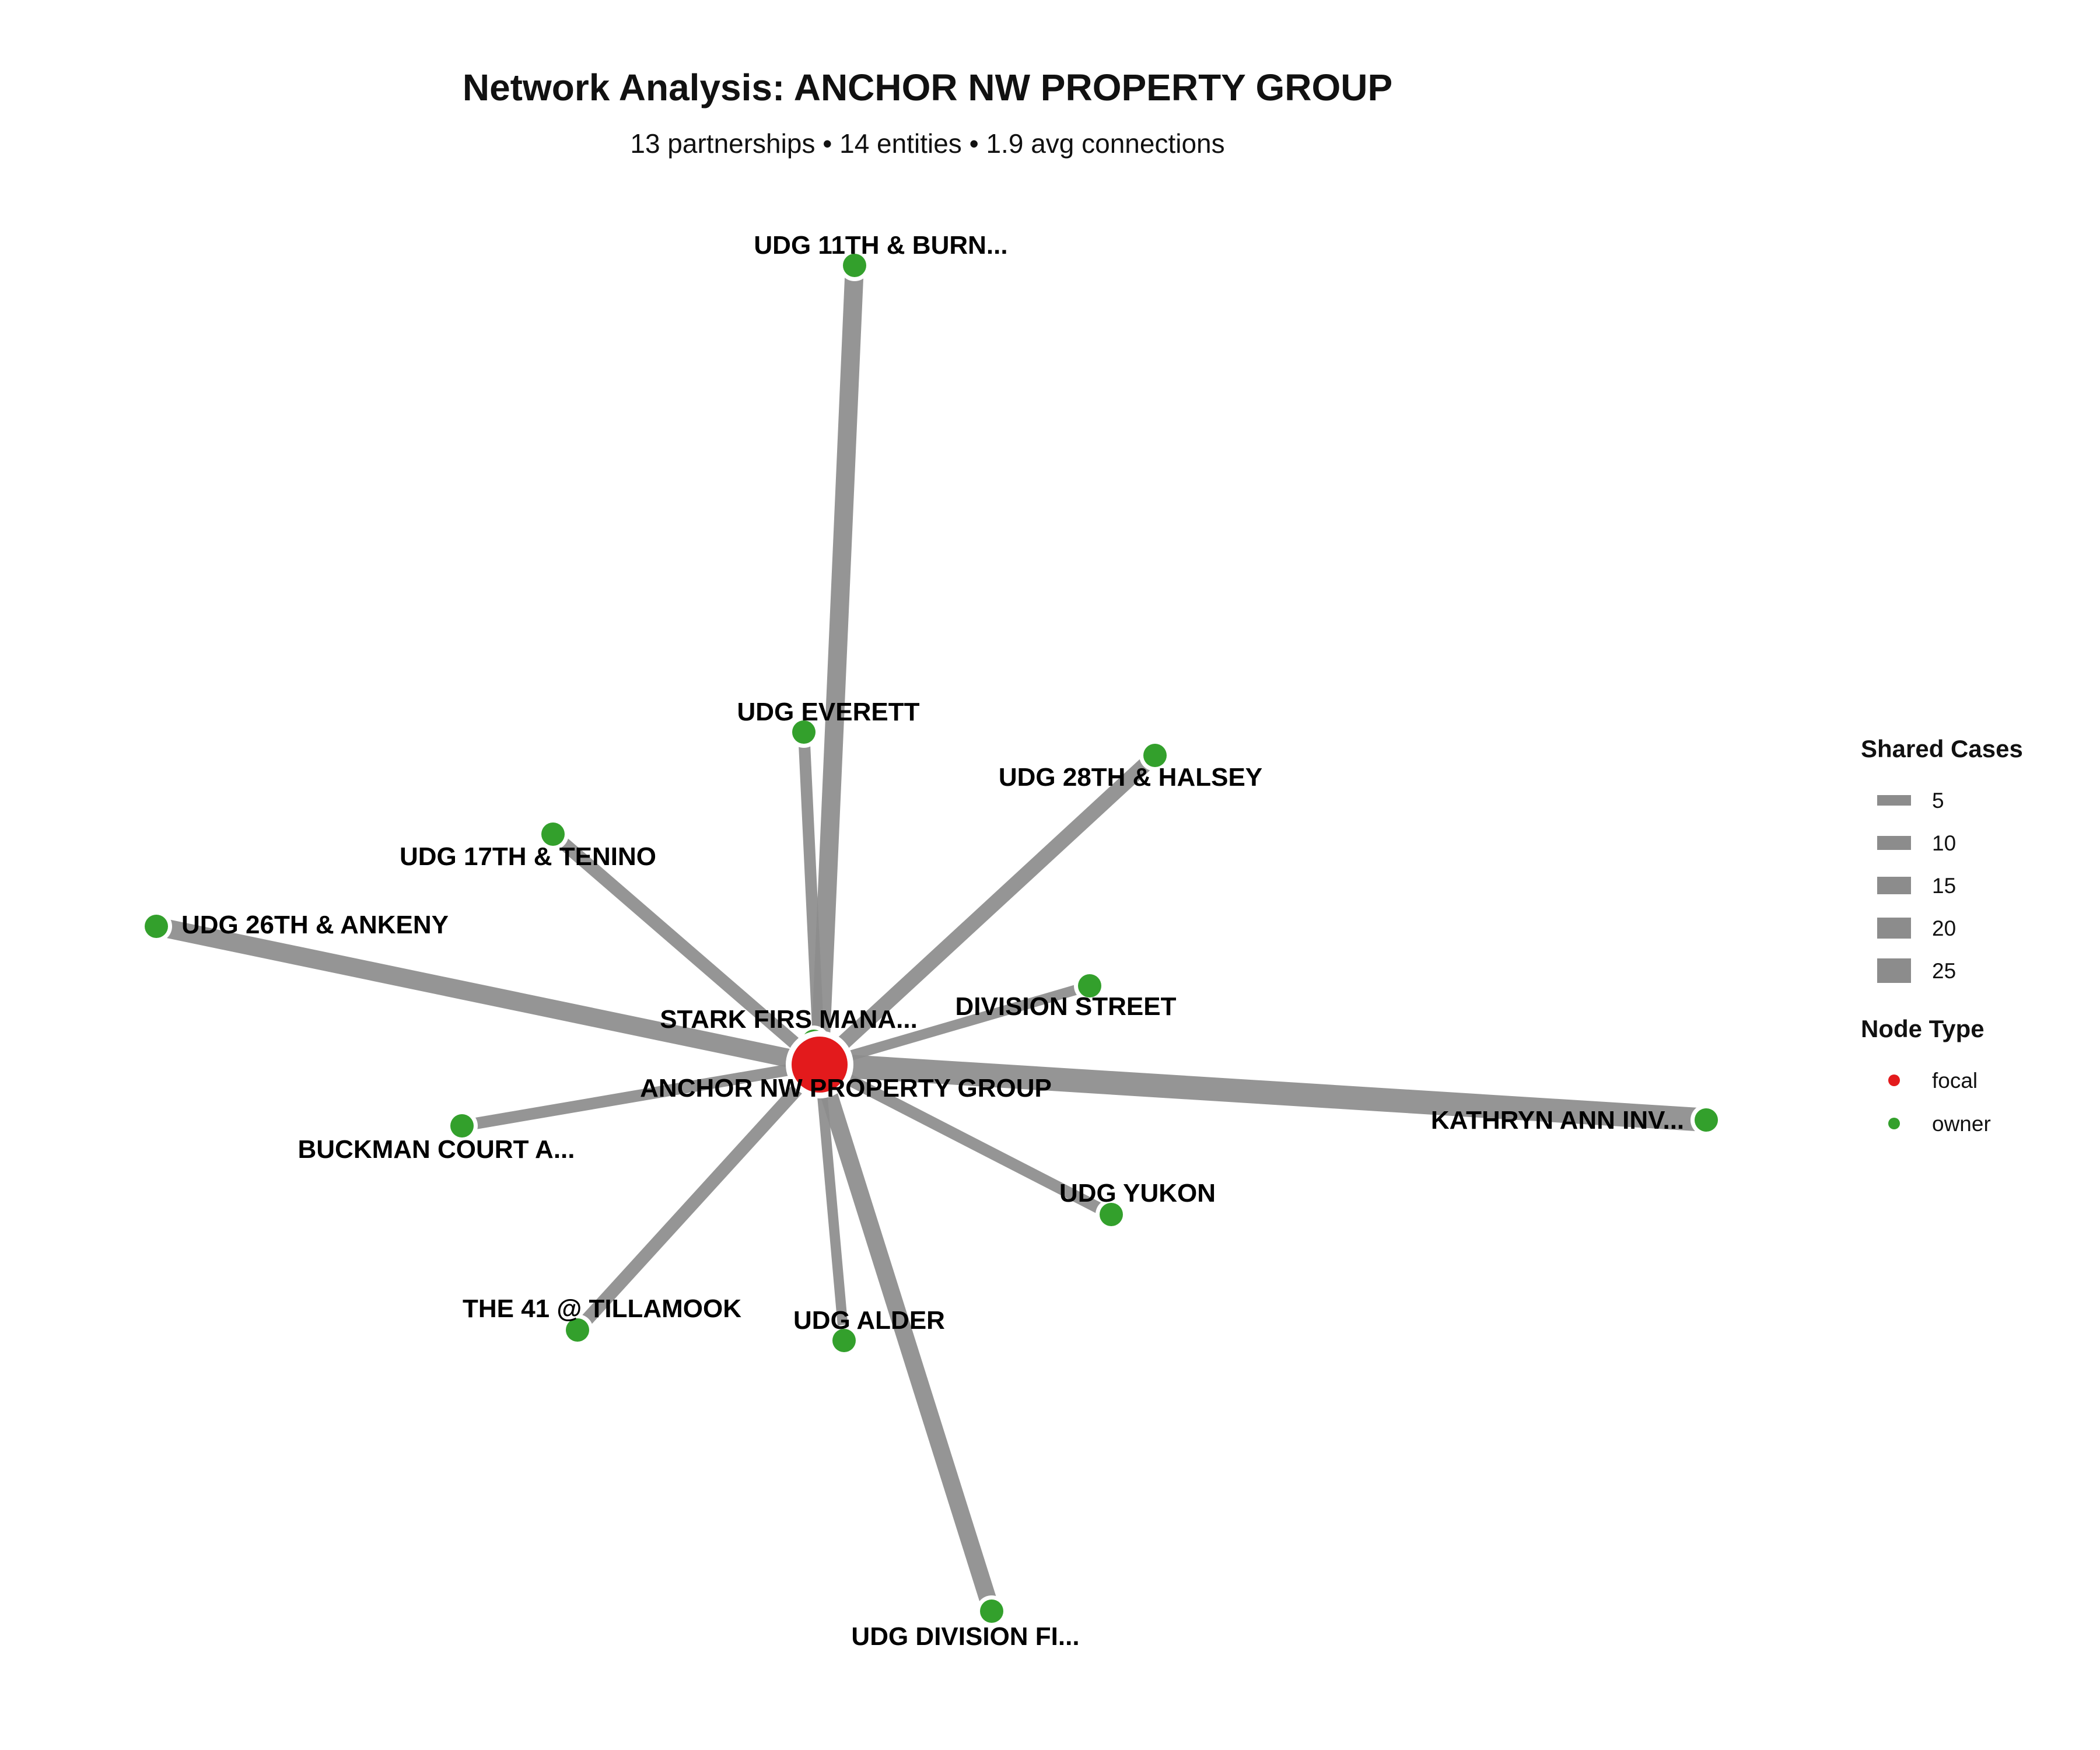 The width and height of the screenshot is (2100, 1750). I want to click on legend-node-swatch-owner, so click(1894, 1123).